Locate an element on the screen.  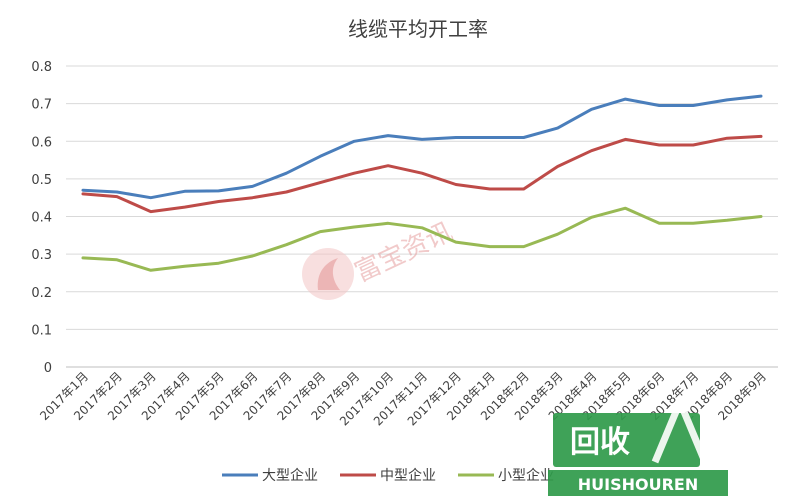
y-tick-label: 0.3 is located at coordinates (41, 255).